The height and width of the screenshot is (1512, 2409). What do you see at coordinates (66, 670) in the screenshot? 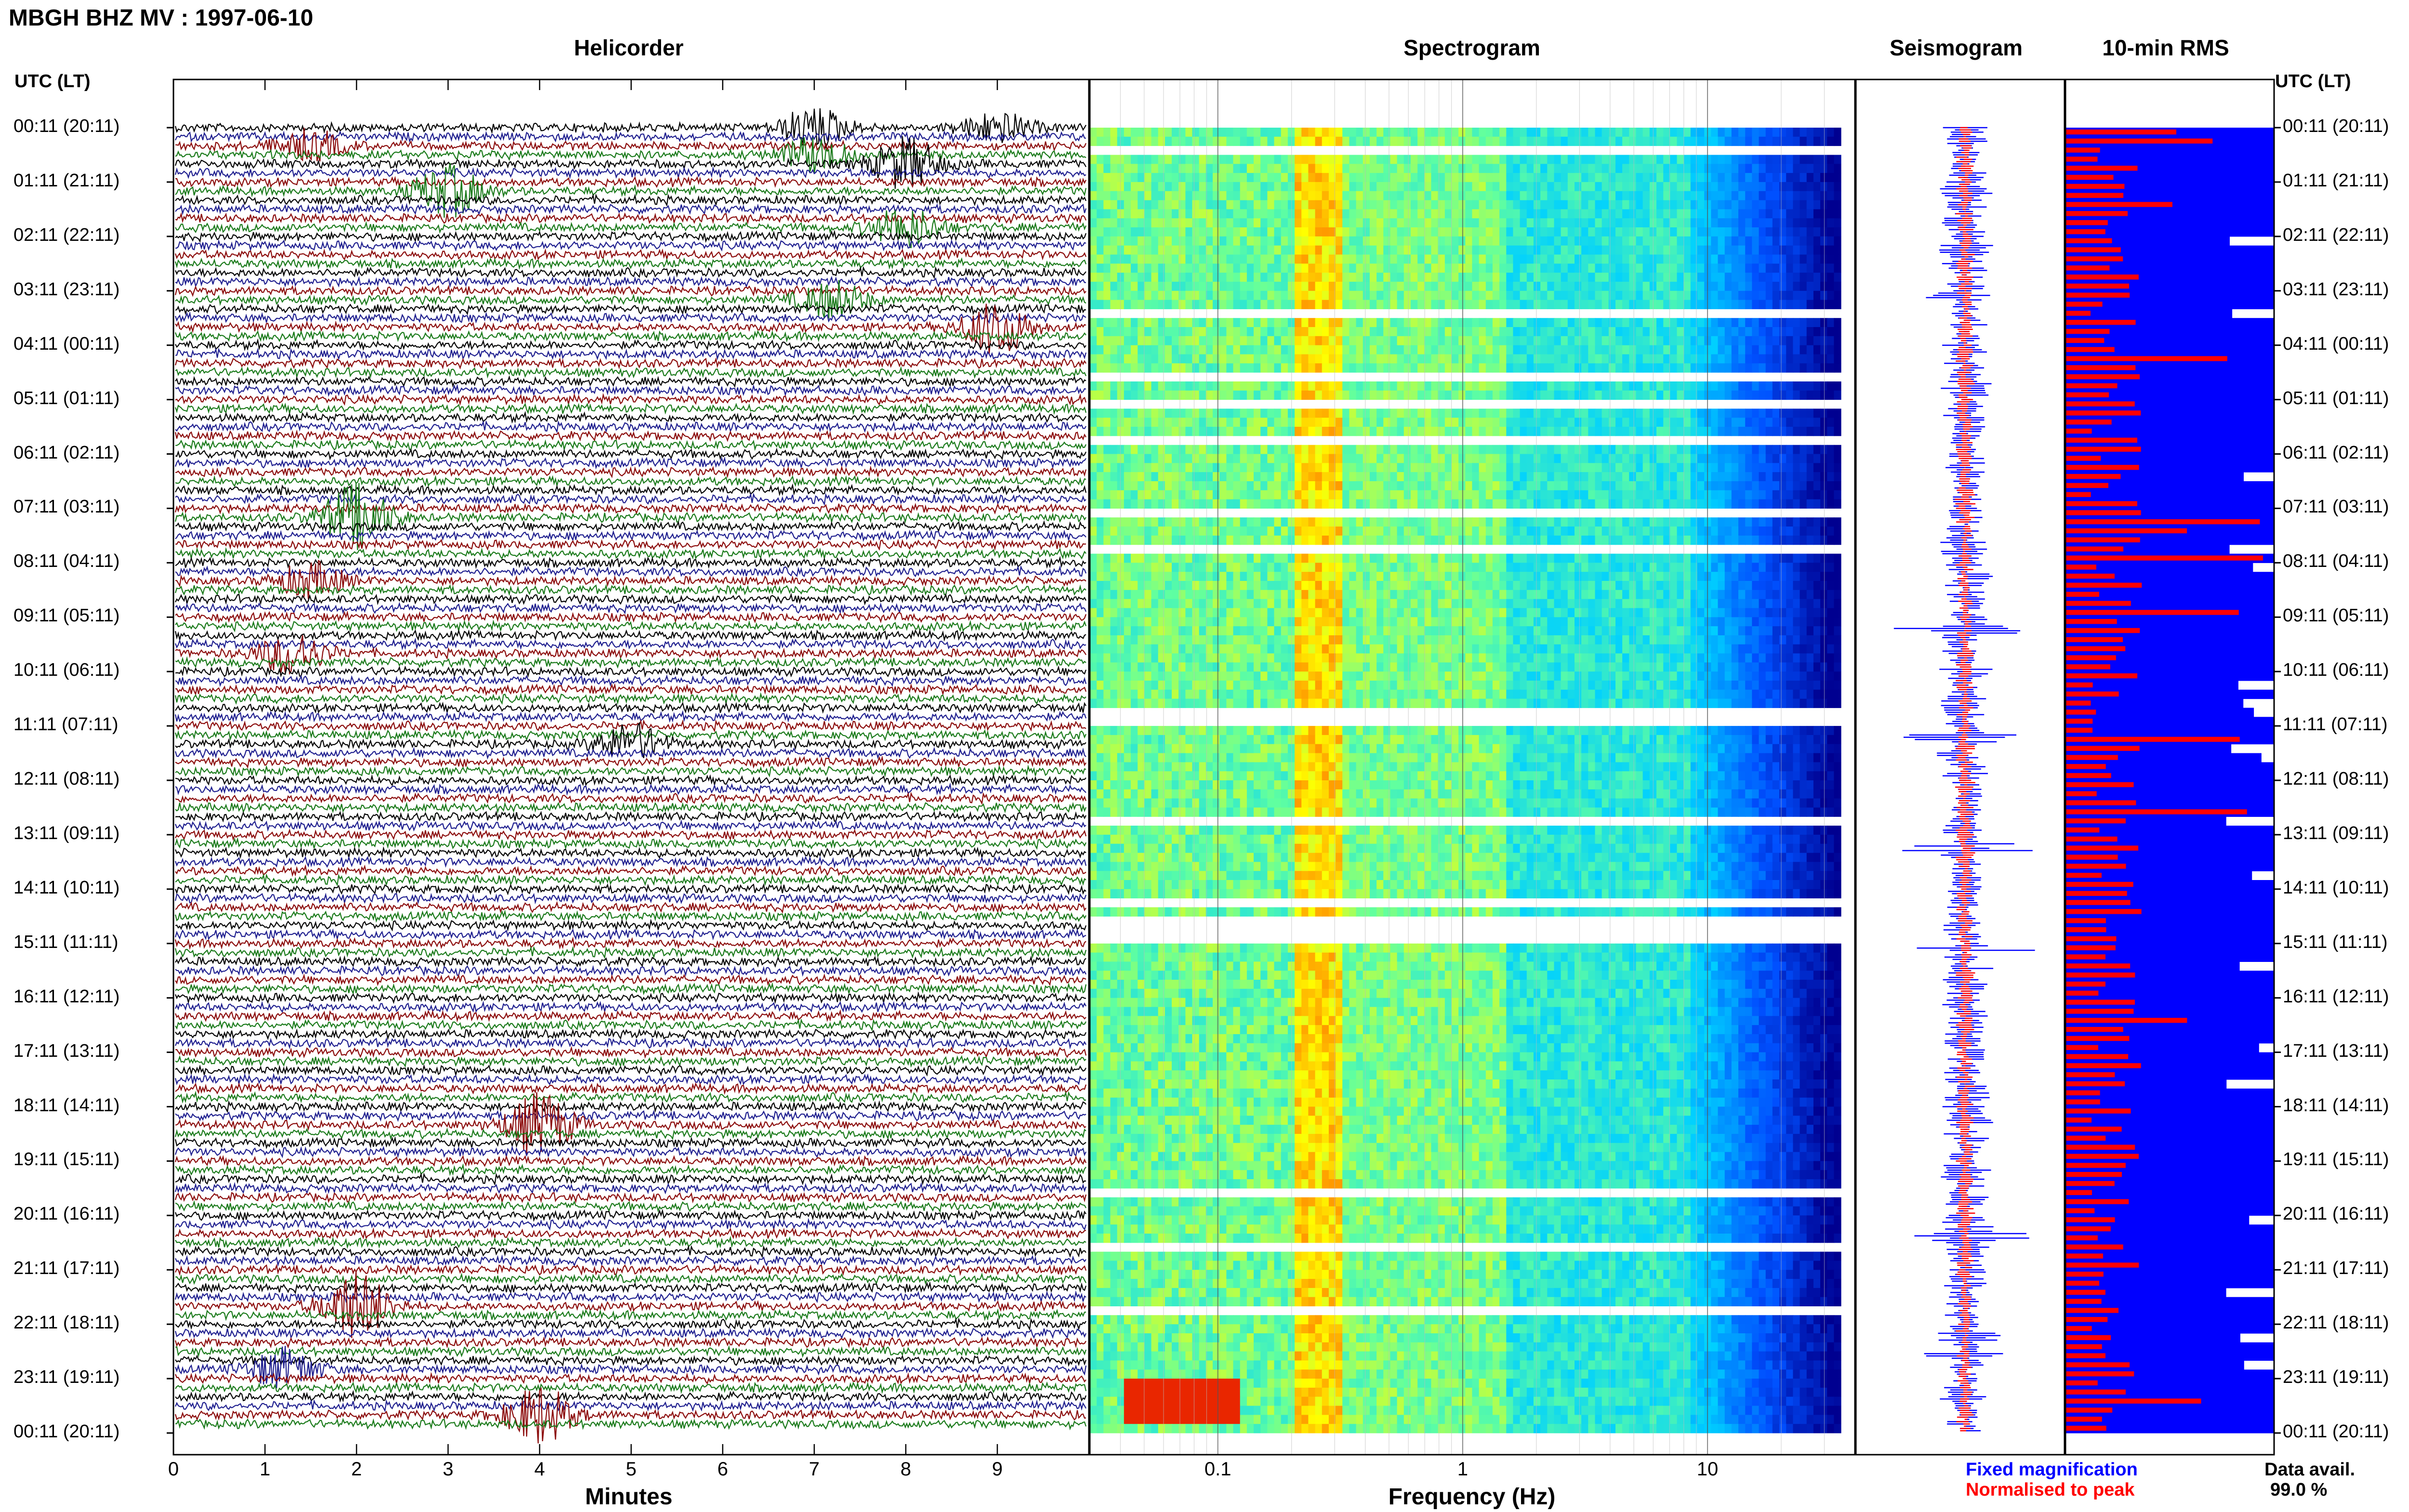
I see `time-label-left: 10:11 (06:11)` at bounding box center [66, 670].